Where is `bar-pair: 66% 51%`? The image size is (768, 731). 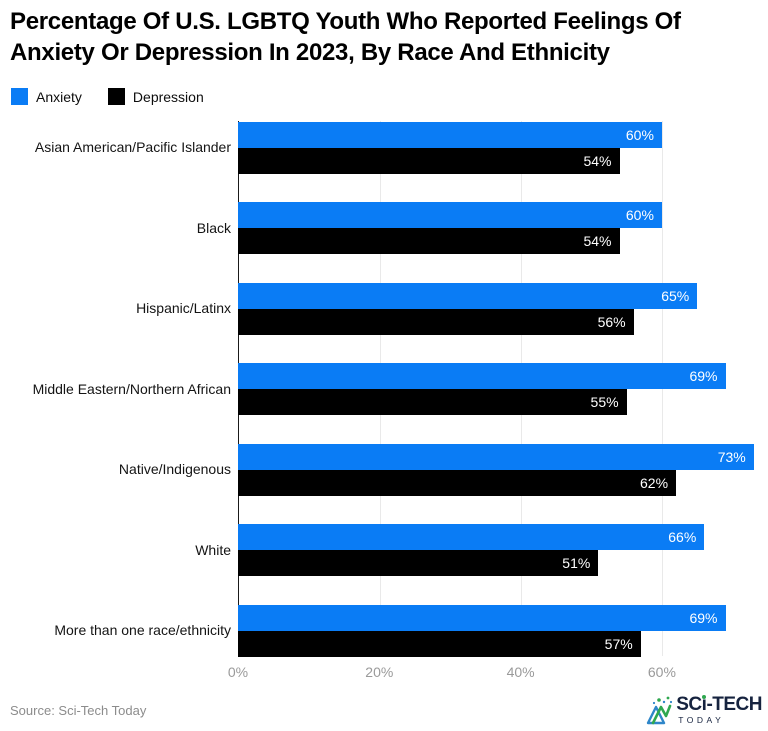 bar-pair: 66% 51% is located at coordinates (498, 556).